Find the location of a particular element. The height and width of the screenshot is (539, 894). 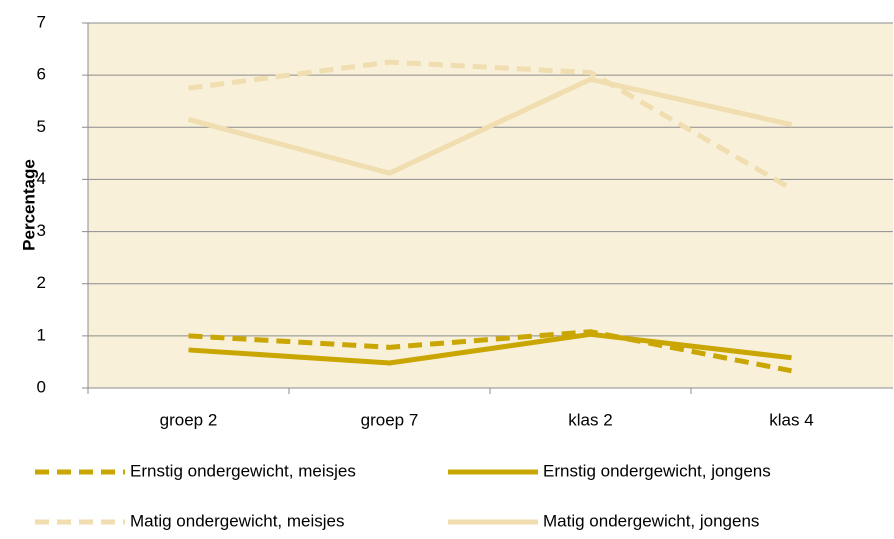

legend-label: Matig ondergewicht, meisjes is located at coordinates (237, 520).